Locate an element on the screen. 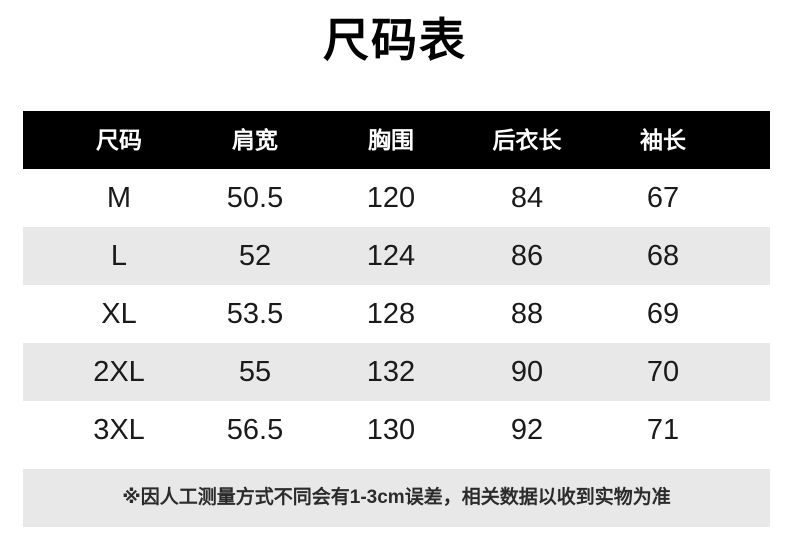 The width and height of the screenshot is (790, 556). page-title: 尺码表 is located at coordinates (395, 40).